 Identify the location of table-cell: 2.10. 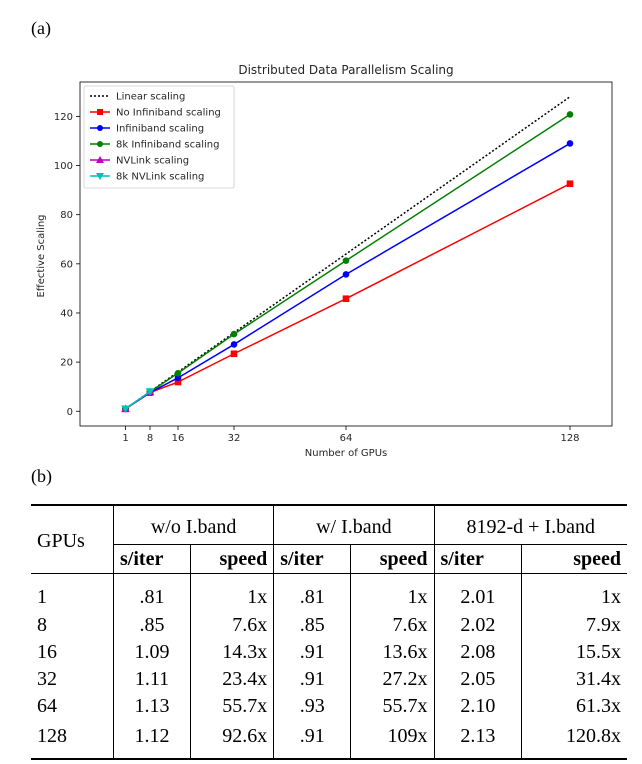
(477, 706).